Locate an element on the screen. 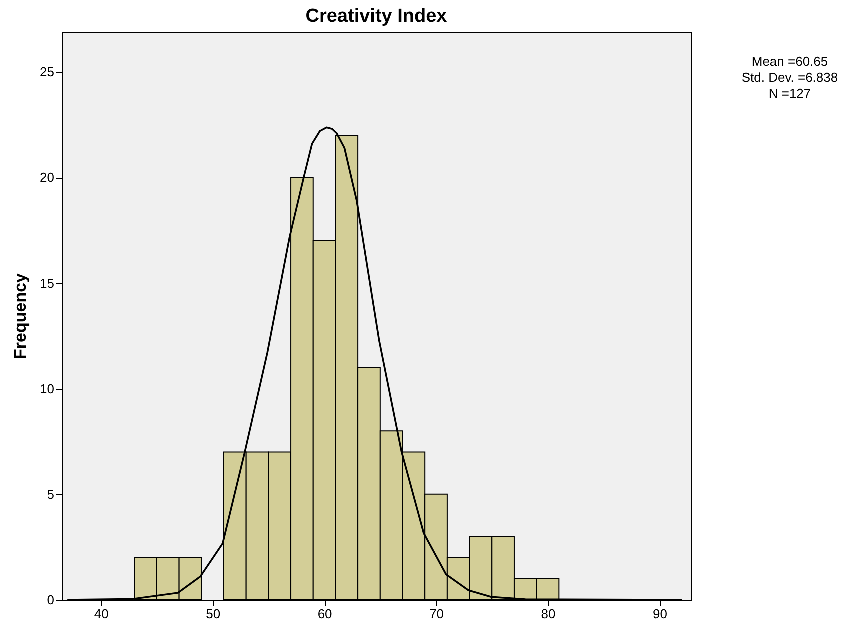 Image resolution: width=866 pixels, height=630 pixels. y-tick-label: 20 is located at coordinates (47, 178).